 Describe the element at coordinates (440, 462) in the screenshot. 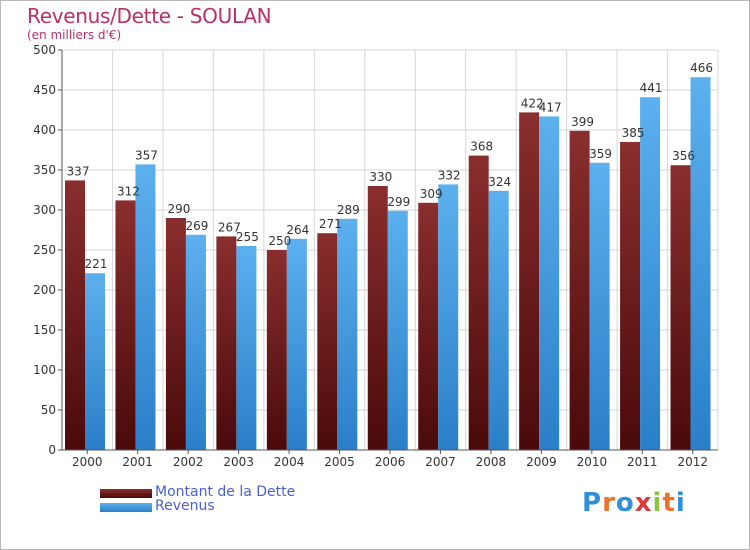

I see `x-tick-label: 2007` at that location.